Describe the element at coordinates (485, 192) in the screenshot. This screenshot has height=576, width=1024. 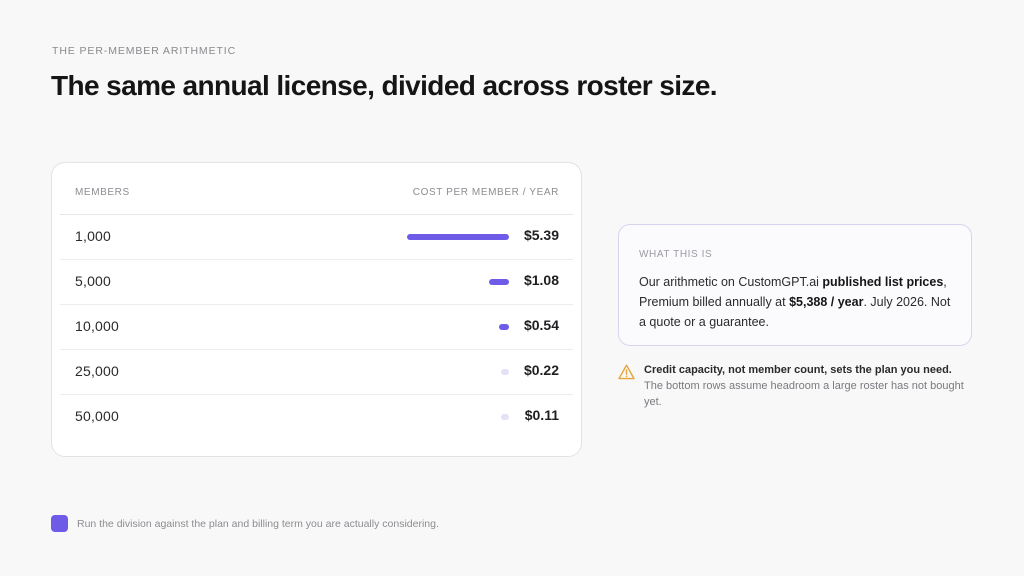
I see `cost-column-header: COST PER MEMBER / YEAR` at that location.